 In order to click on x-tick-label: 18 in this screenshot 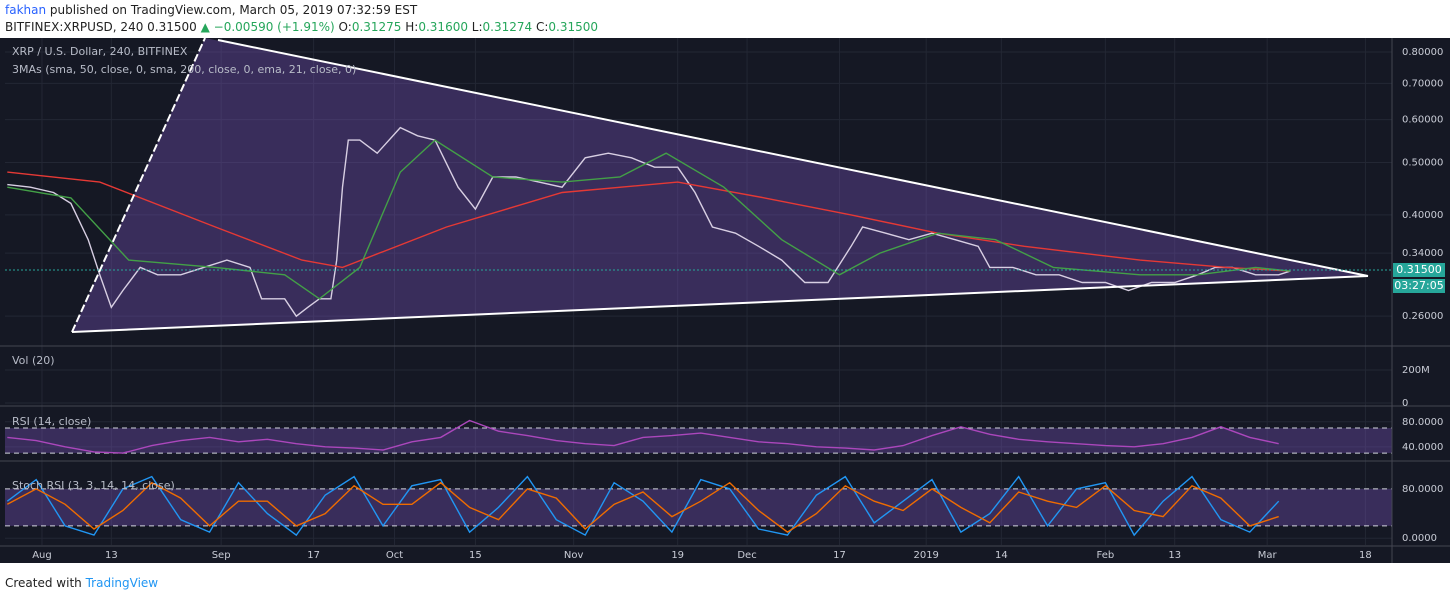, I will do `click(1365, 555)`.